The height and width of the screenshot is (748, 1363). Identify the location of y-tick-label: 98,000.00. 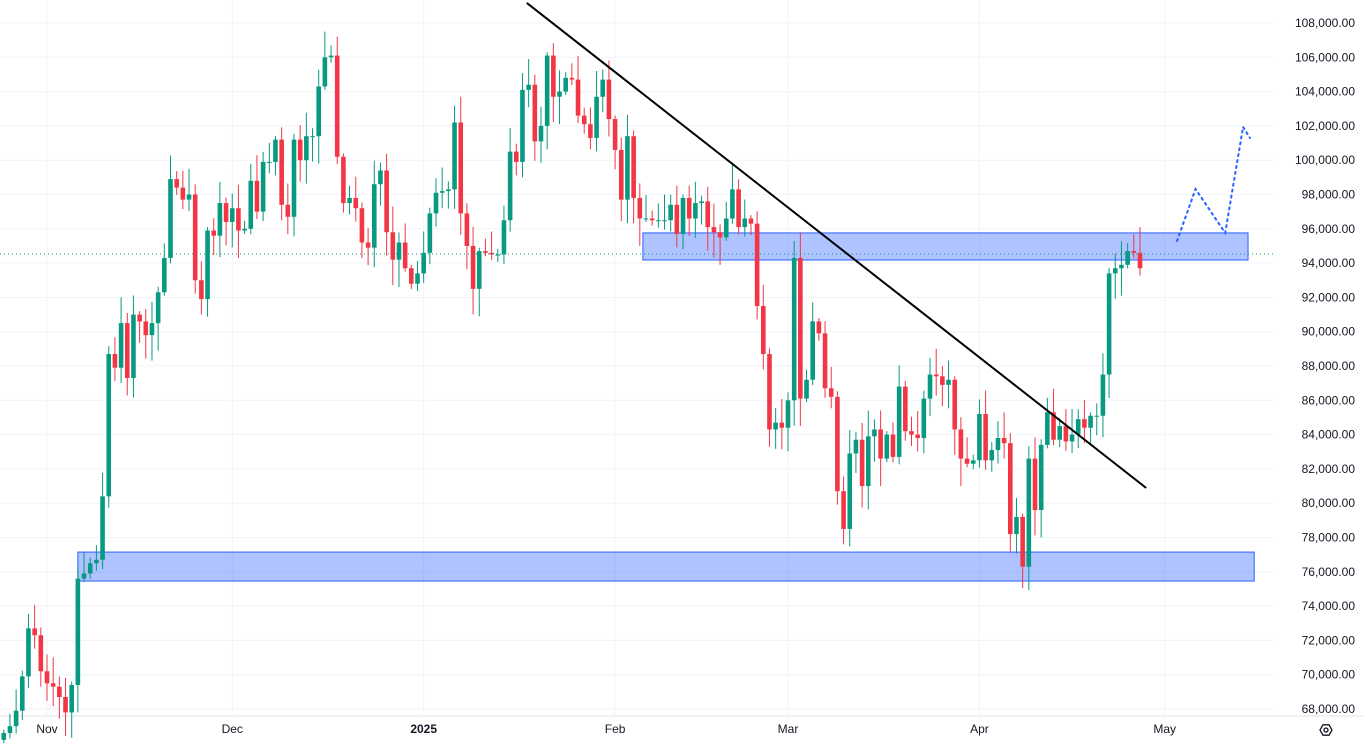
(1329, 195).